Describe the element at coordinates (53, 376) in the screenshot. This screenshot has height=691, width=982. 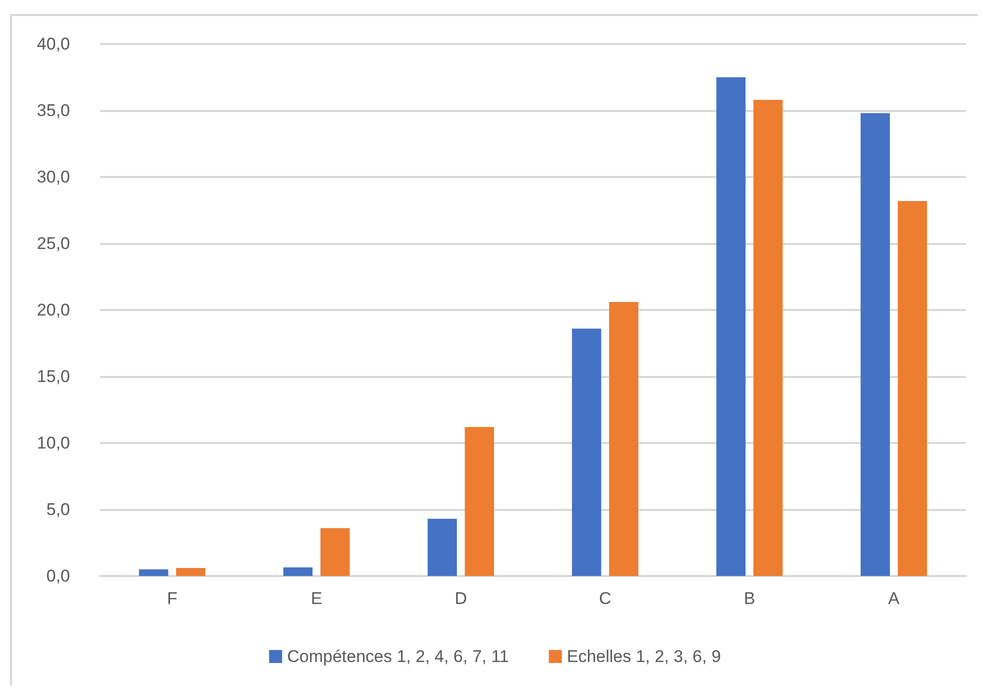
I see `y-tick-label: 15,0` at that location.